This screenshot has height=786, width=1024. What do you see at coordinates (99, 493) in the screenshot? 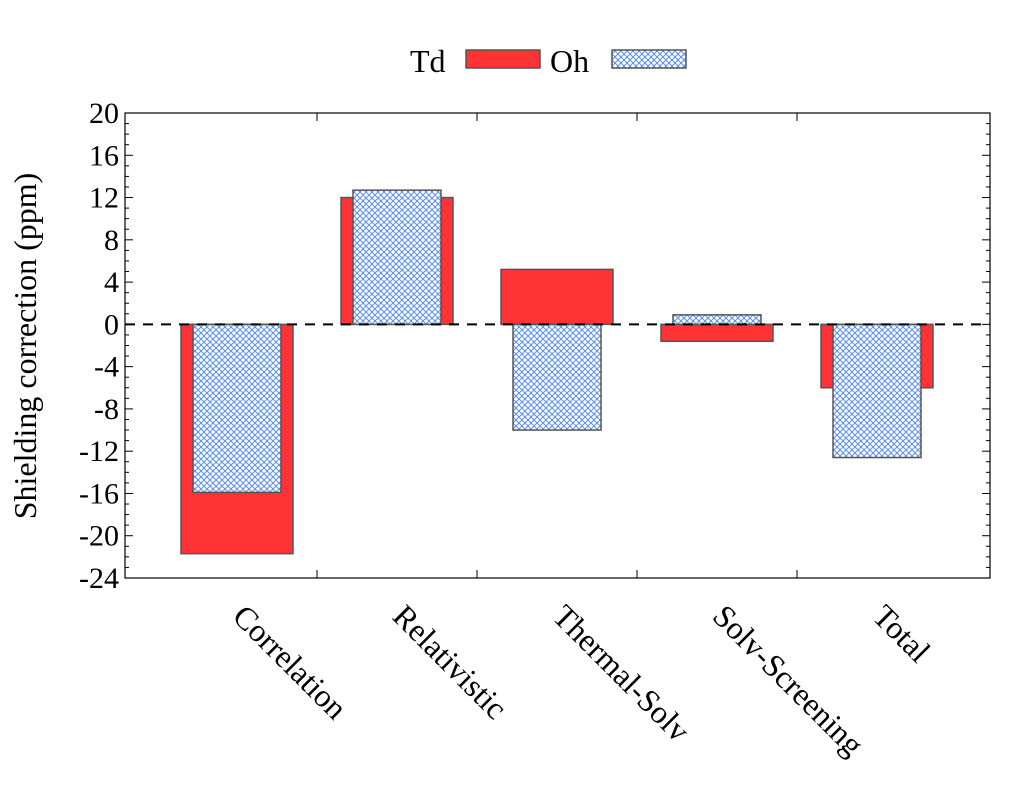
I see `y-tick-label: -16` at bounding box center [99, 493].